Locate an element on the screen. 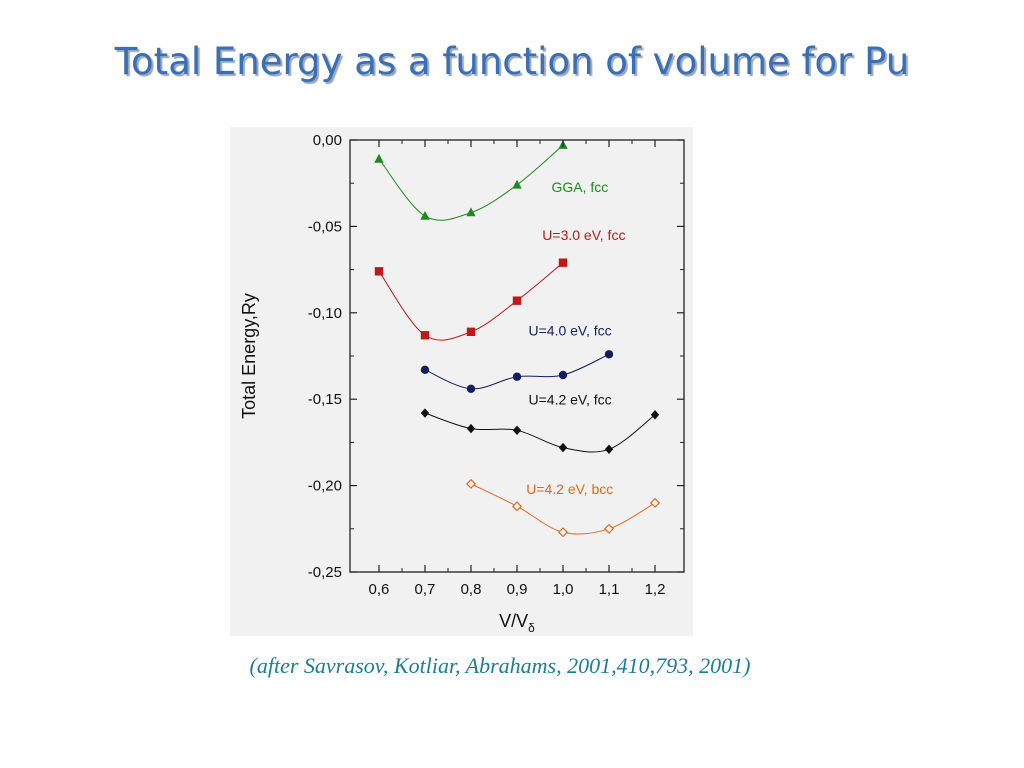 The image size is (1024, 768). series-label: U=4.2 eV, bcc is located at coordinates (569, 489).